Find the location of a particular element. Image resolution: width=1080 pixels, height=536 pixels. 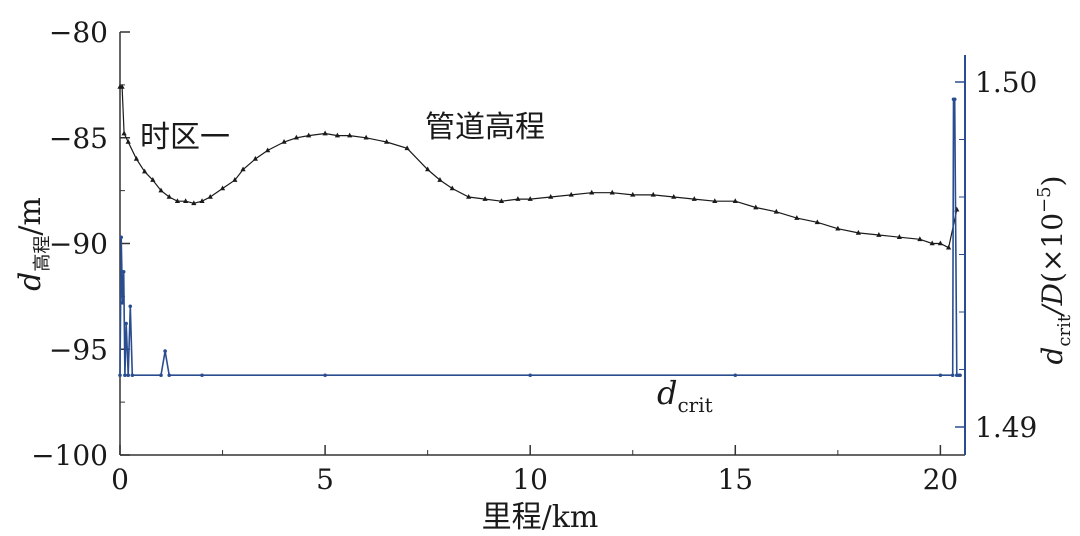

x-tick-label: 10 is located at coordinates (530, 479).